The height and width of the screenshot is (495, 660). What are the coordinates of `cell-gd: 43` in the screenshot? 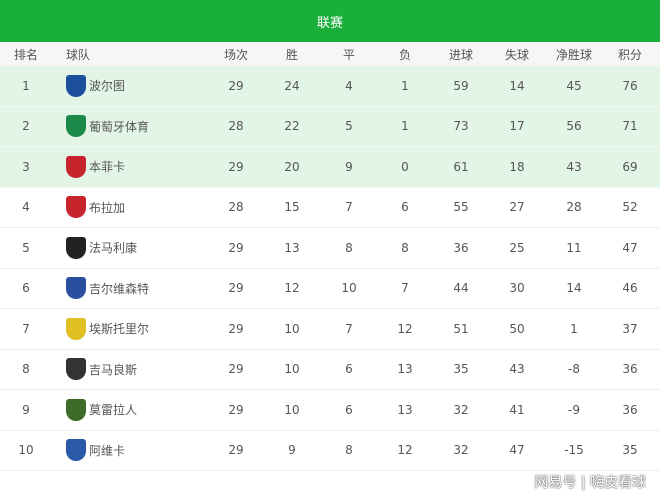 It's located at (574, 166).